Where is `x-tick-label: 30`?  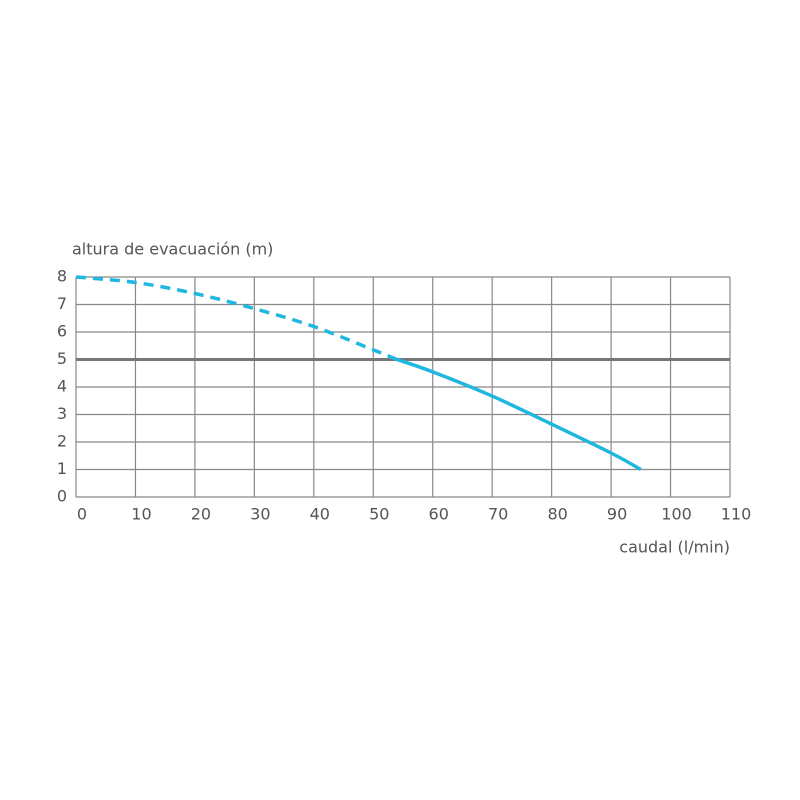
x-tick-label: 30 is located at coordinates (260, 514).